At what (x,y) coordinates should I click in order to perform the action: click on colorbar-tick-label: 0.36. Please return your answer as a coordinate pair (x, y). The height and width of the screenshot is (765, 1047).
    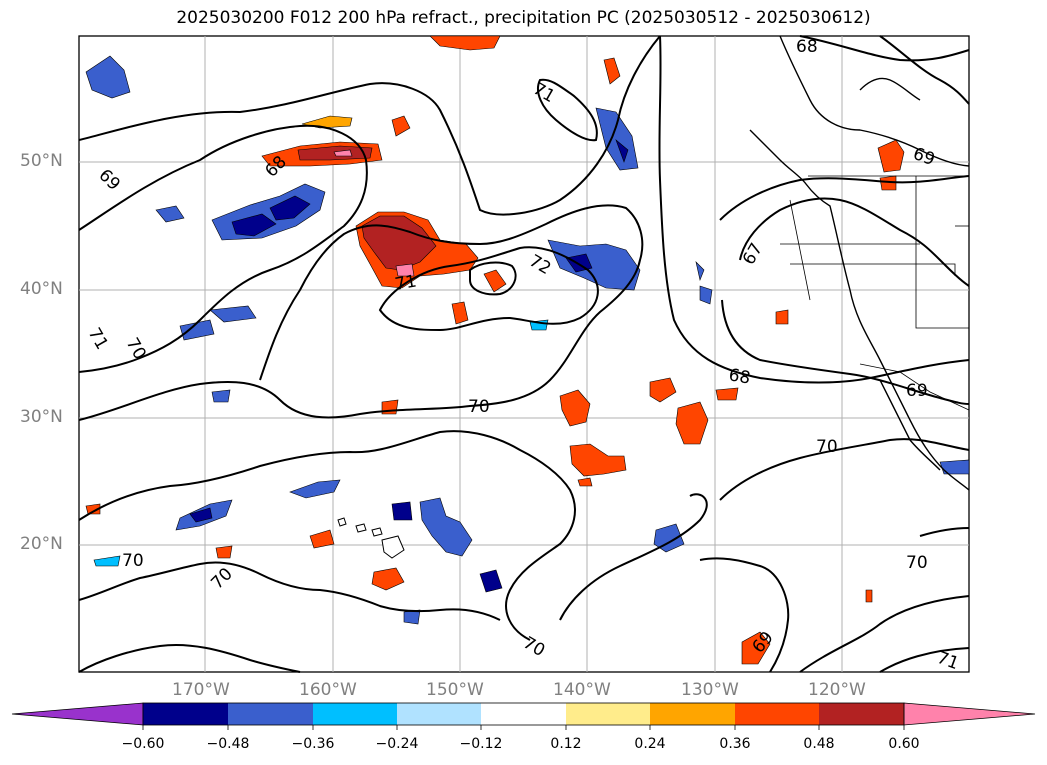
    Looking at the image, I should click on (735, 744).